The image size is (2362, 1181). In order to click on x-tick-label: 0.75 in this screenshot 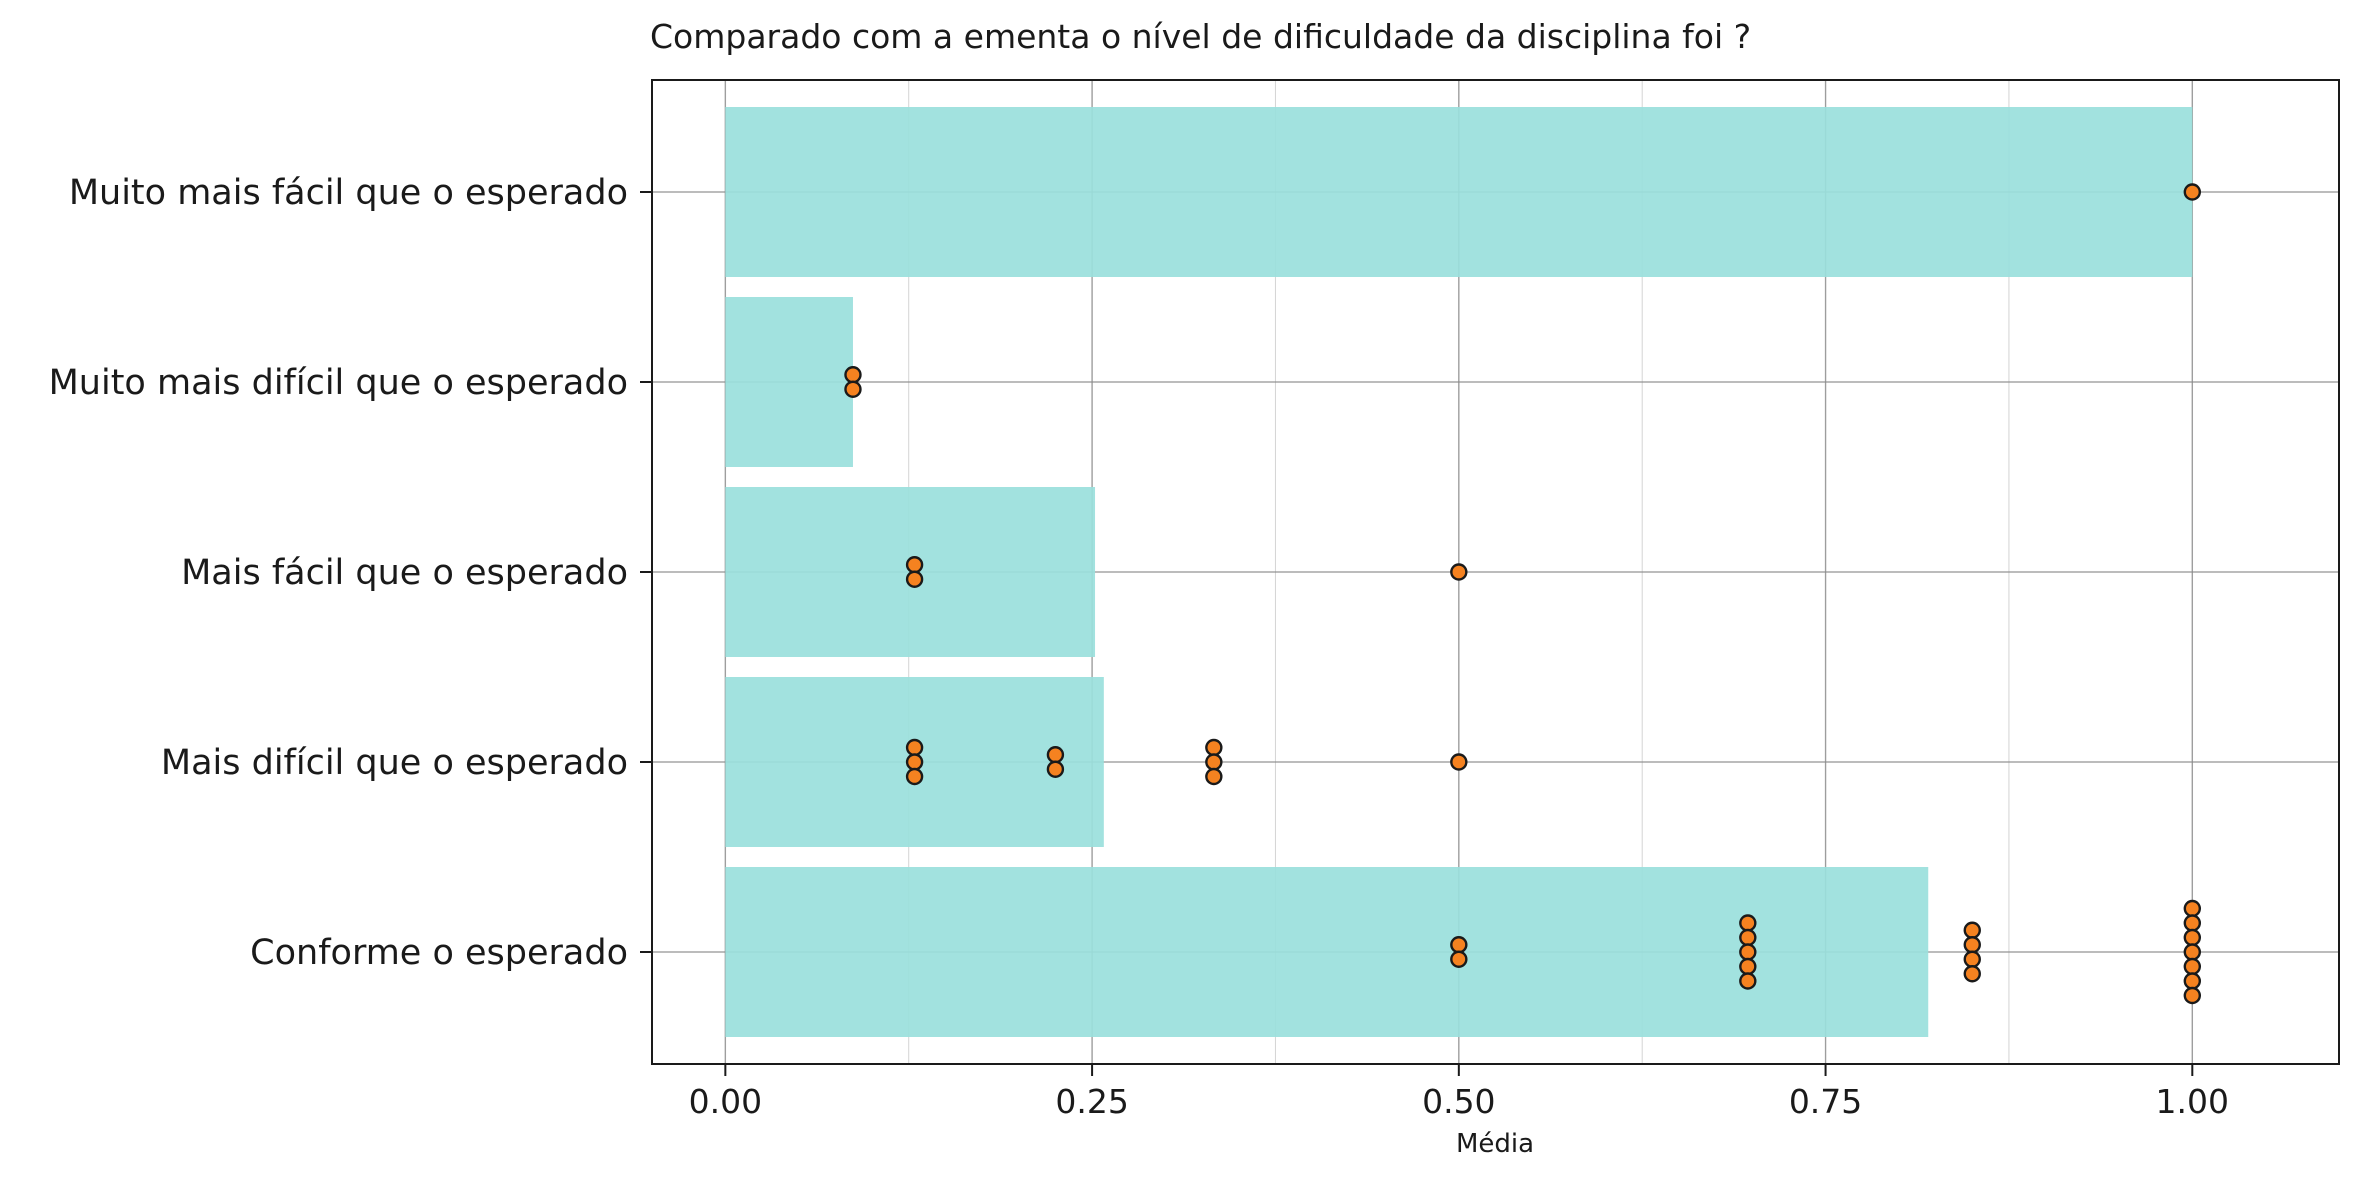, I will do `click(1825, 1101)`.